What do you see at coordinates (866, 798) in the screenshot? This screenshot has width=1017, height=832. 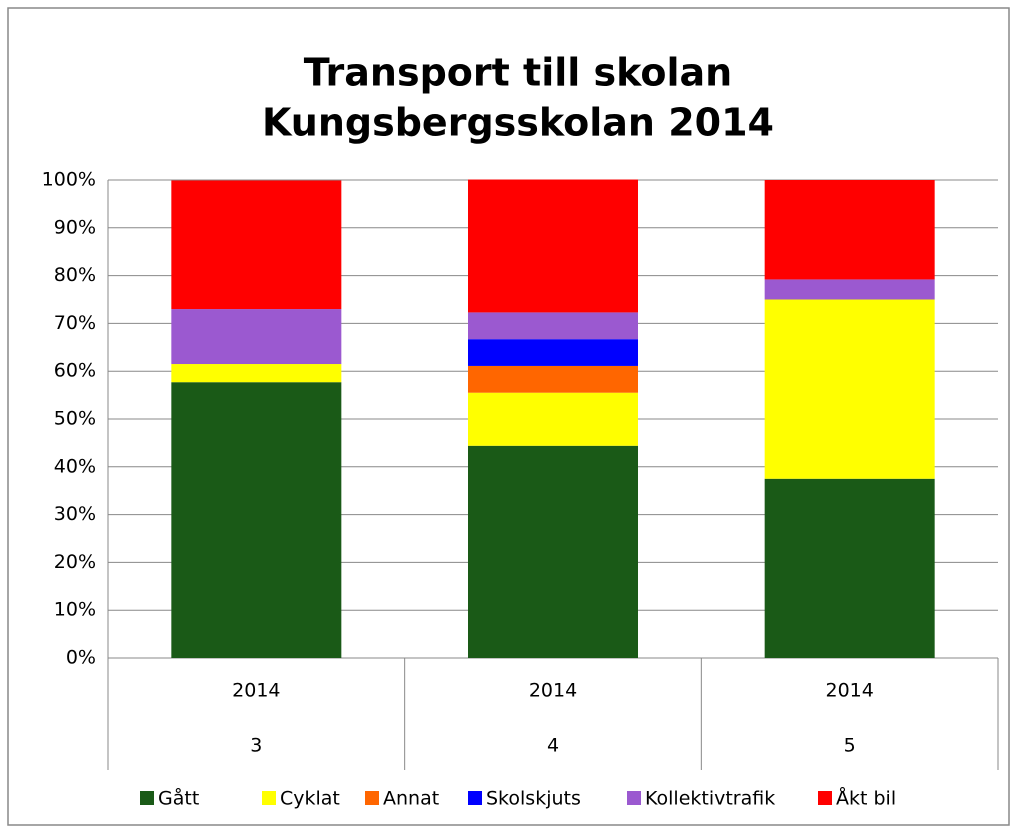 I see `legend-label: Åkt bil` at bounding box center [866, 798].